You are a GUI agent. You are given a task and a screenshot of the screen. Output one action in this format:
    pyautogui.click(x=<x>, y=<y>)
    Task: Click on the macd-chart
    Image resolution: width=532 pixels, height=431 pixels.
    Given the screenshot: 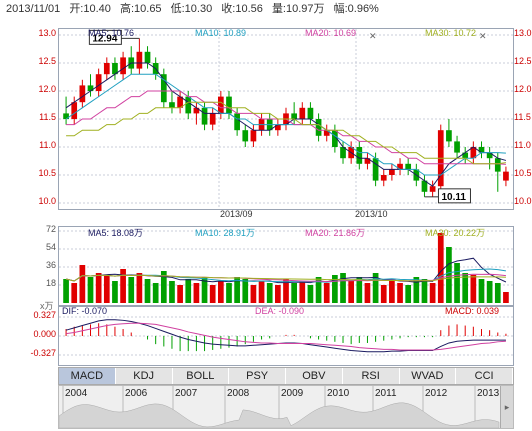 What is the action you would take?
    pyautogui.click(x=286, y=336)
    